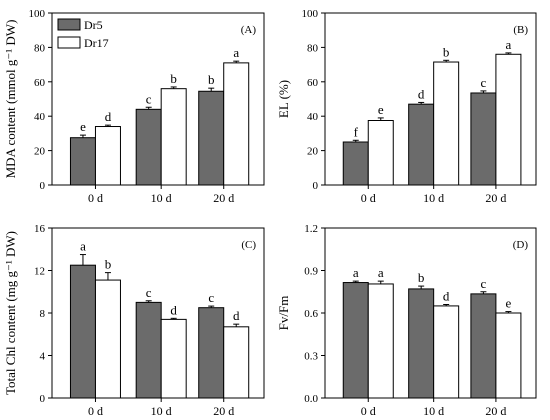  What do you see at coordinates (248, 245) in the screenshot?
I see `panel-label: (C)` at bounding box center [248, 245].